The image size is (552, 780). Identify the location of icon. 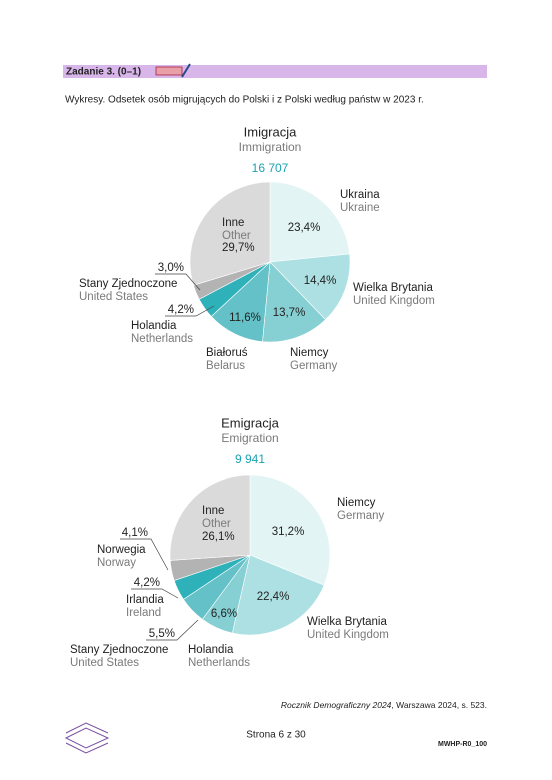
(169, 71).